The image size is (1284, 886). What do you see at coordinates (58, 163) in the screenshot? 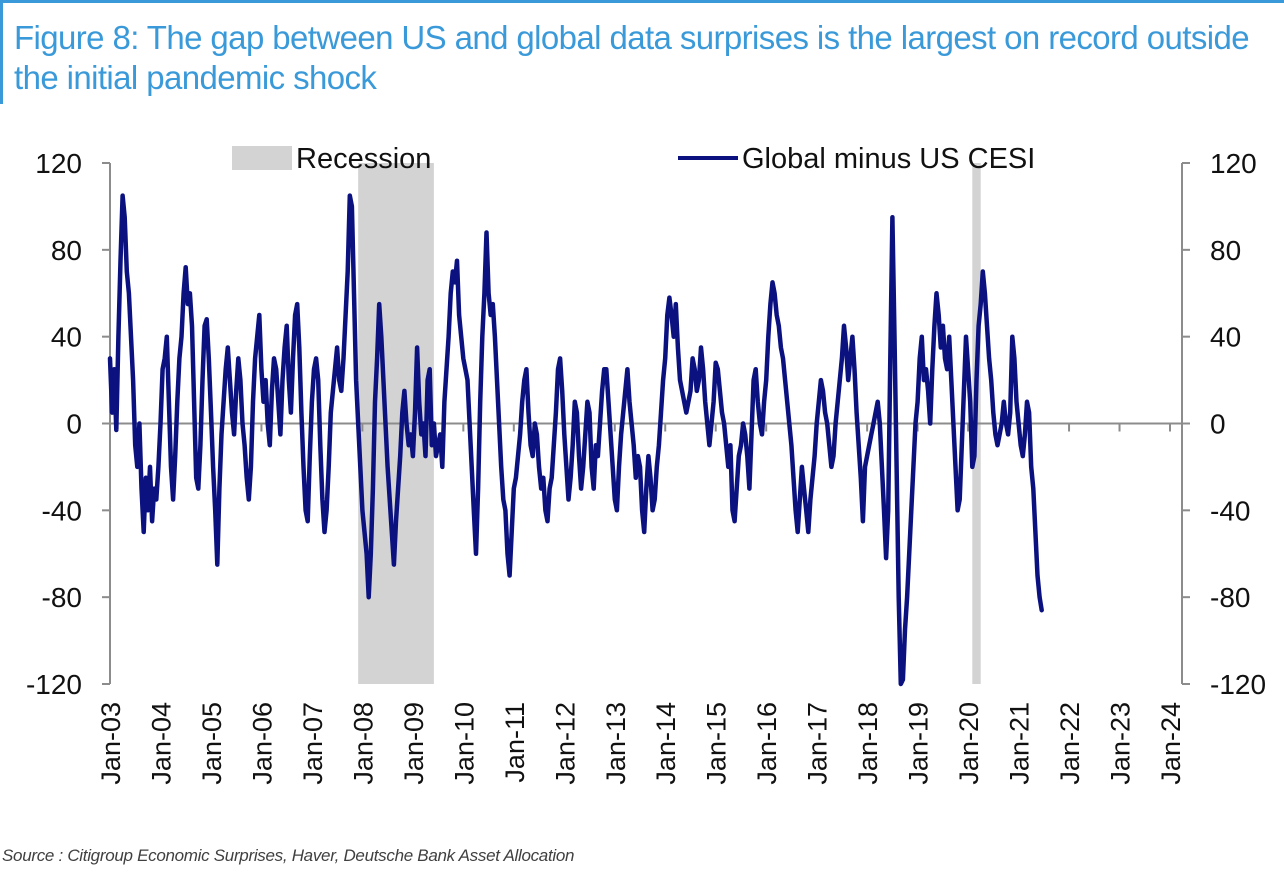
I see `y-tick-label-left: 120` at bounding box center [58, 163].